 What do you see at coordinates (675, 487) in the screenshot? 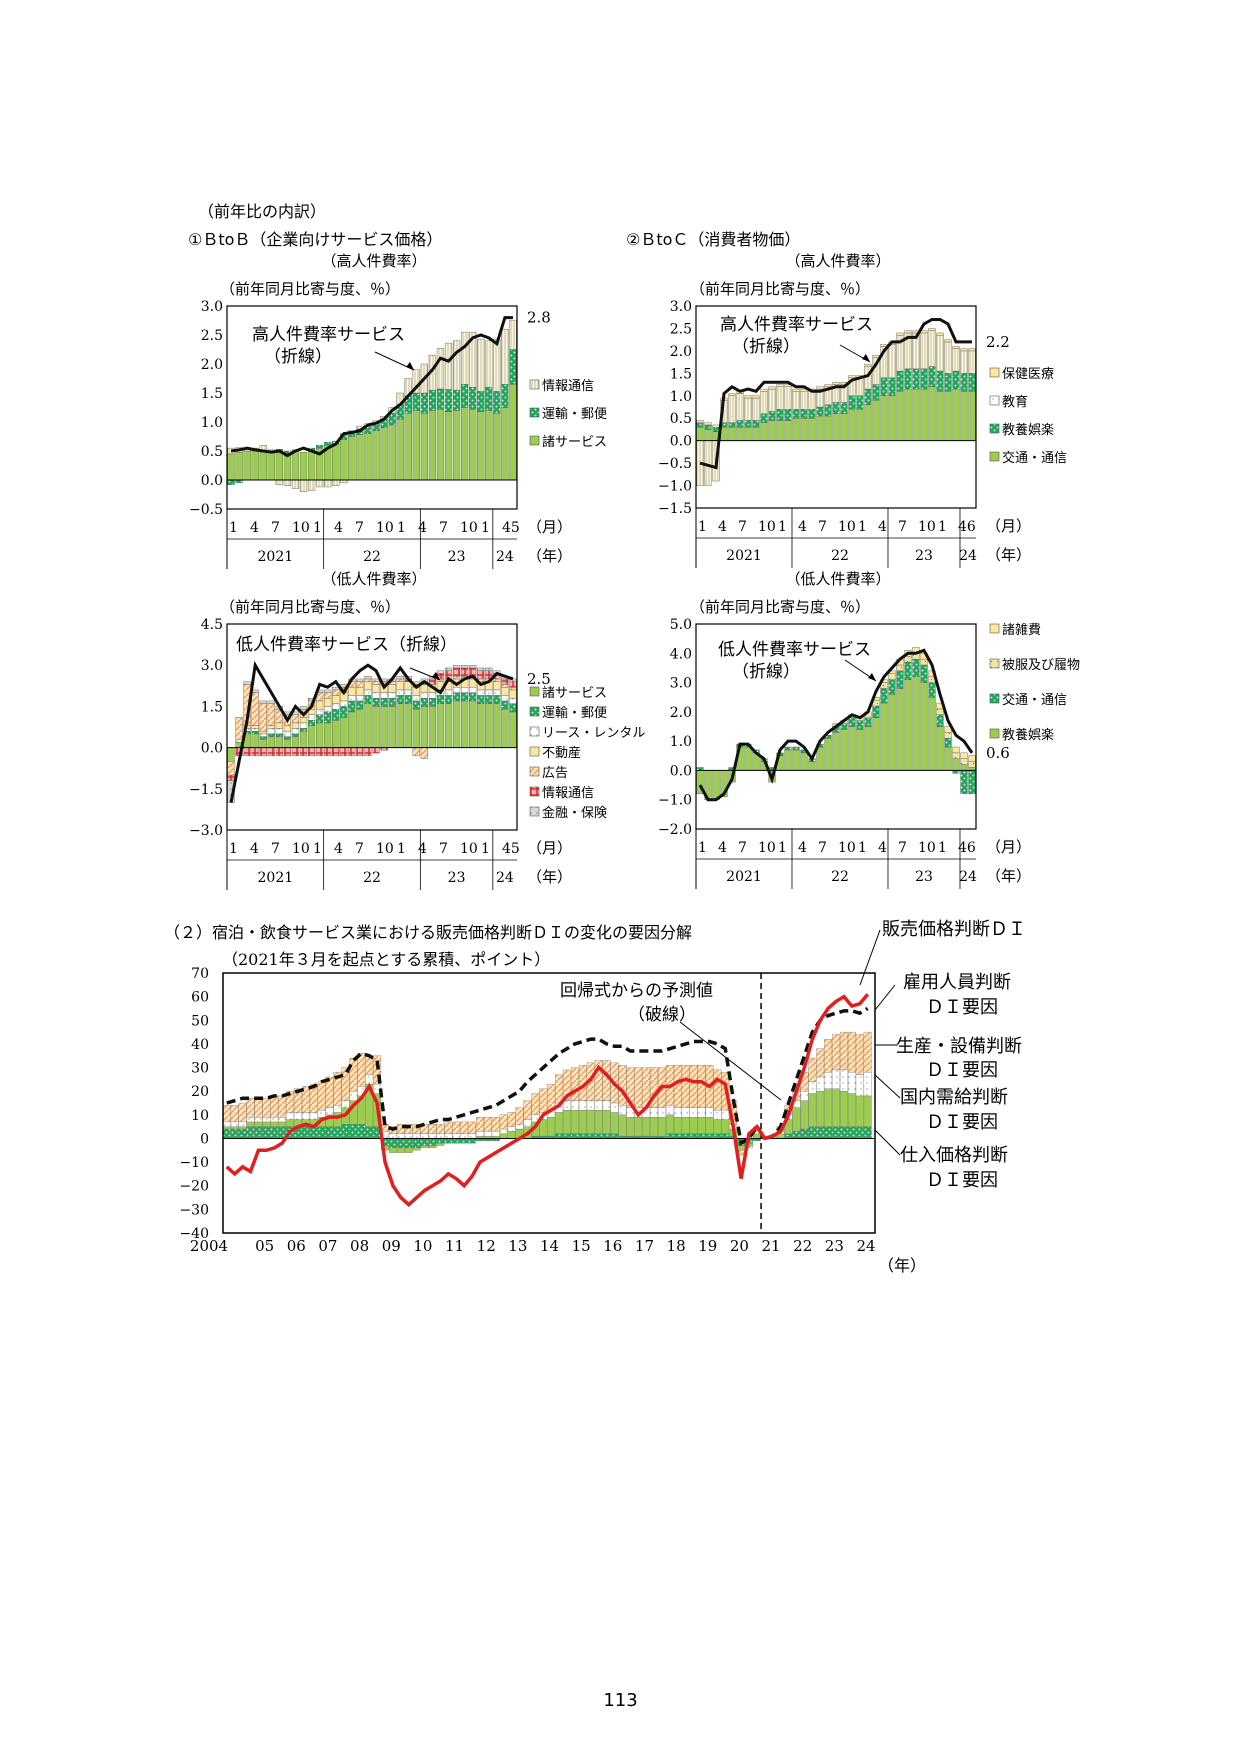
I see `y-tick-label: −1.0` at bounding box center [675, 487].